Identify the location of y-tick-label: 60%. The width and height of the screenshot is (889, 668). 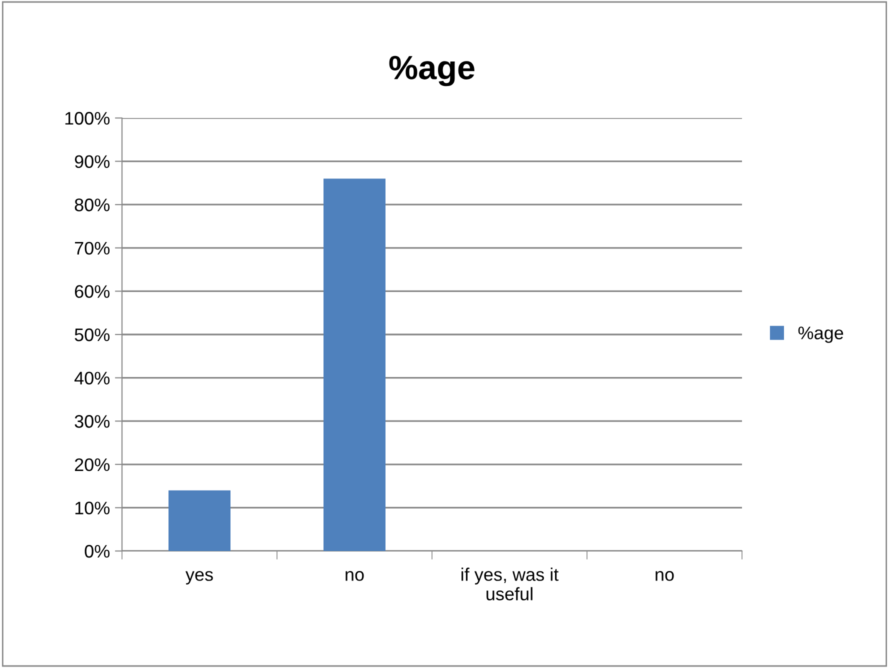
(92, 291).